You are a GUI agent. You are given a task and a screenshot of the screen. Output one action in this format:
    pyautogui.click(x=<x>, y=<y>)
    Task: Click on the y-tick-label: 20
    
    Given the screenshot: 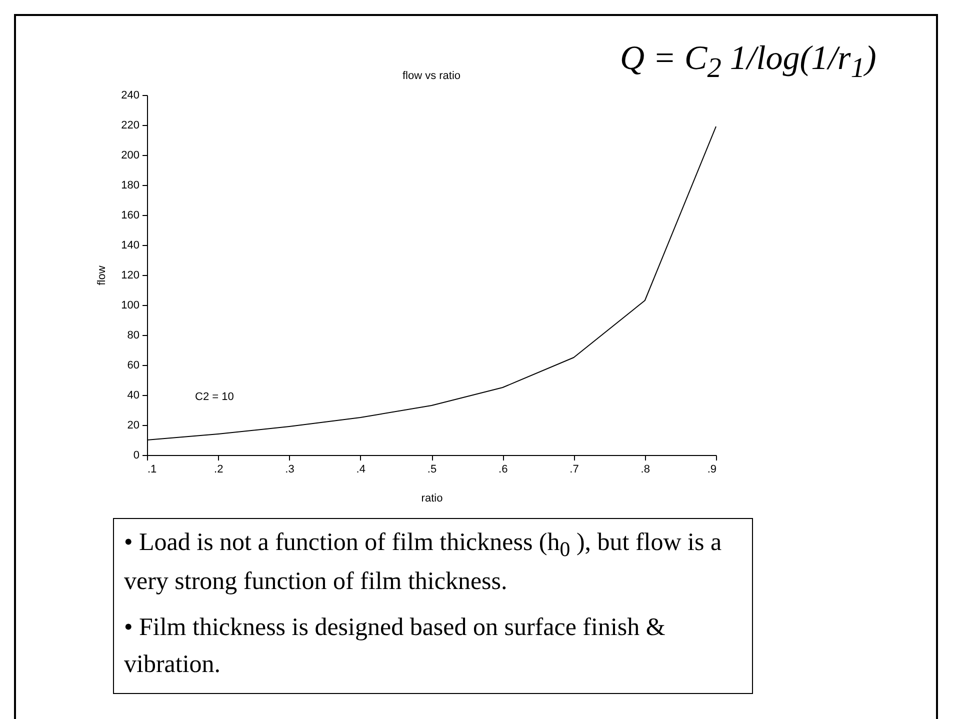 What is the action you would take?
    pyautogui.click(x=133, y=426)
    